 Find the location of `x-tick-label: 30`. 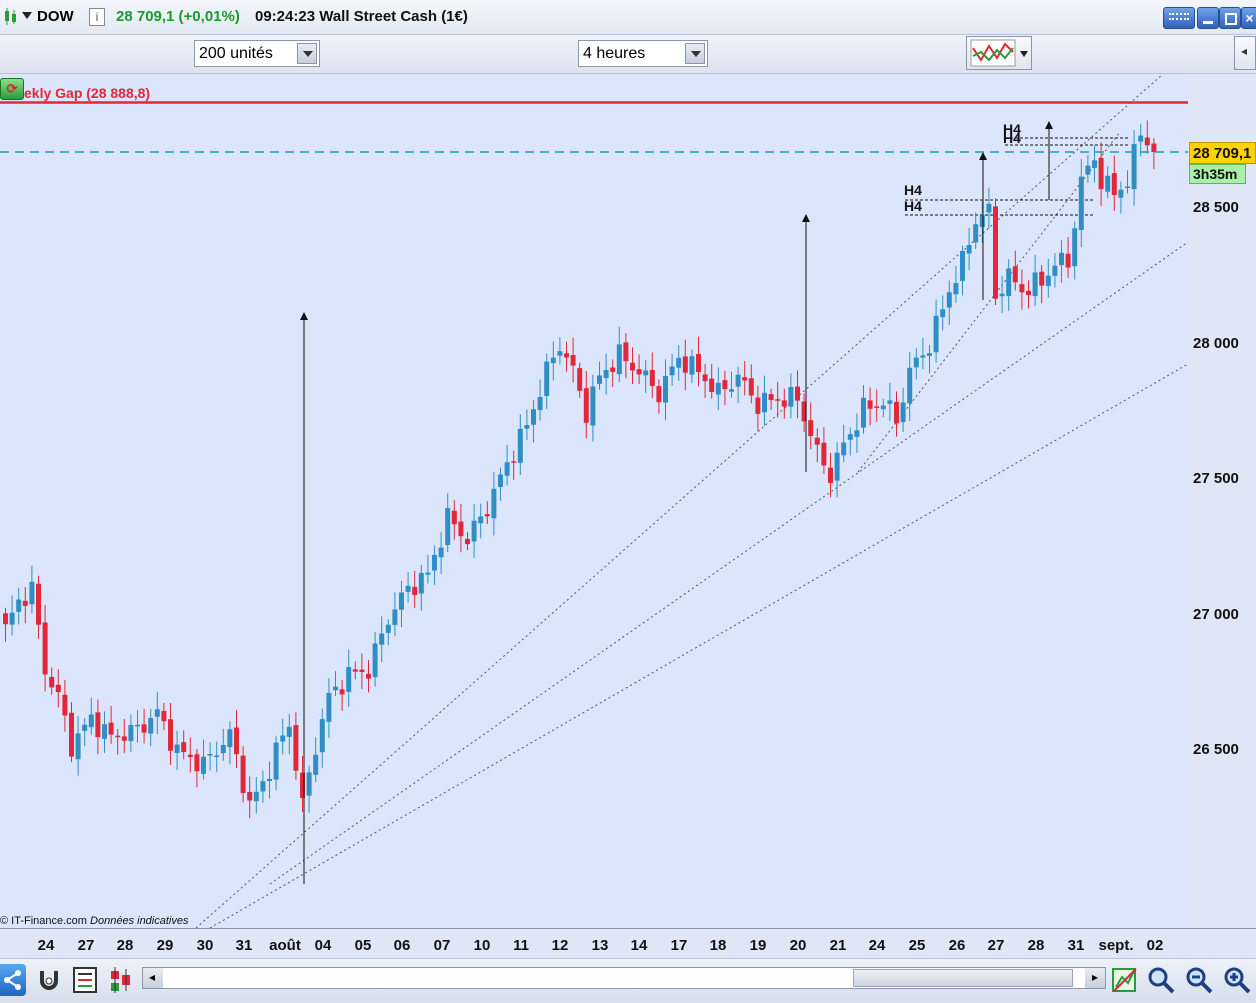

x-tick-label: 30 is located at coordinates (205, 945).